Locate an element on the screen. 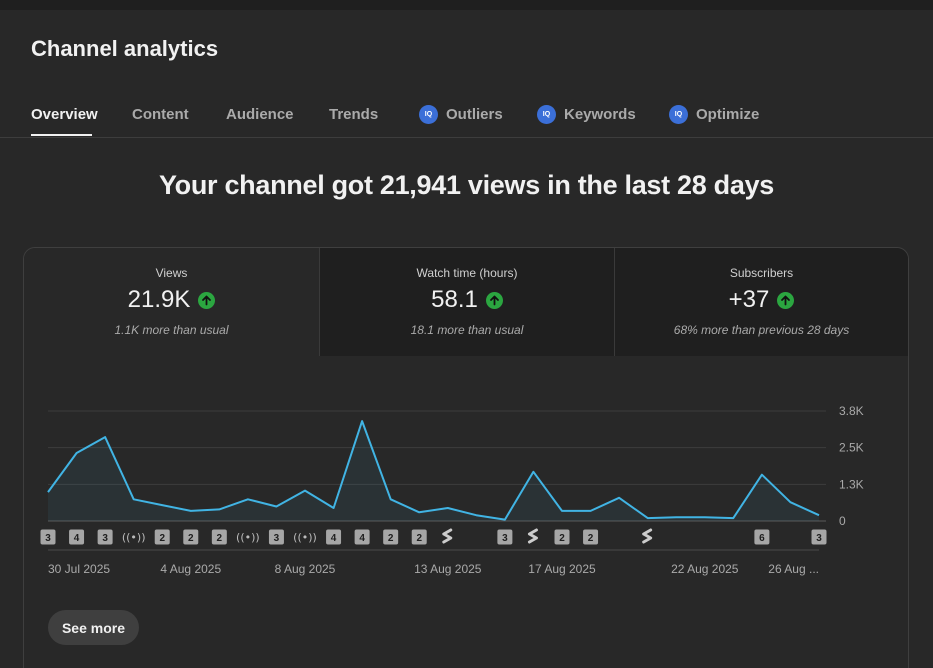 The height and width of the screenshot is (668, 933). x-tick-label: 17 Aug 2025 is located at coordinates (562, 569).